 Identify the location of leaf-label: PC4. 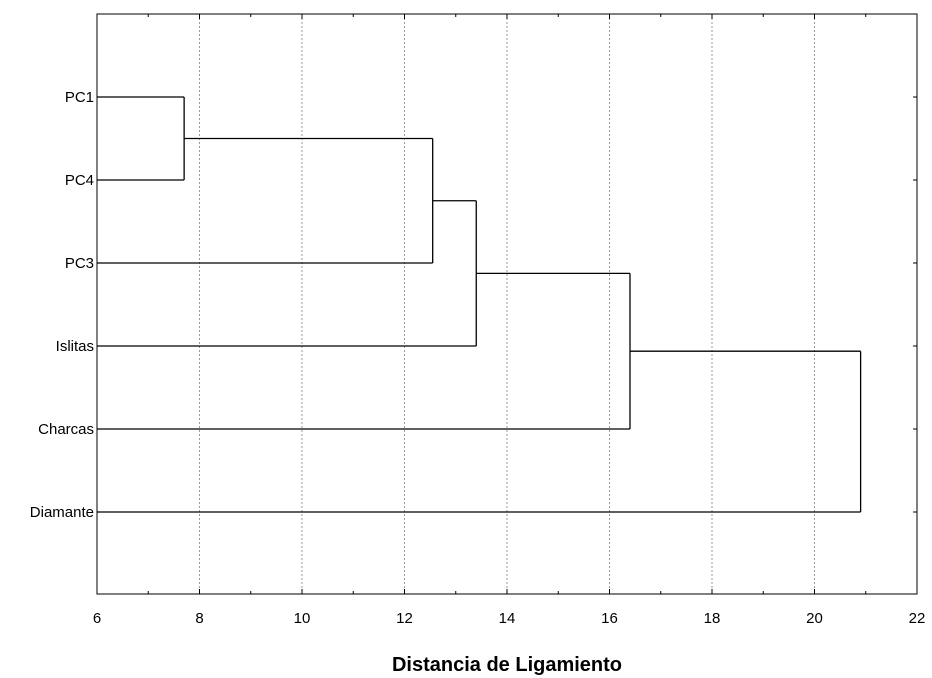
(79, 180).